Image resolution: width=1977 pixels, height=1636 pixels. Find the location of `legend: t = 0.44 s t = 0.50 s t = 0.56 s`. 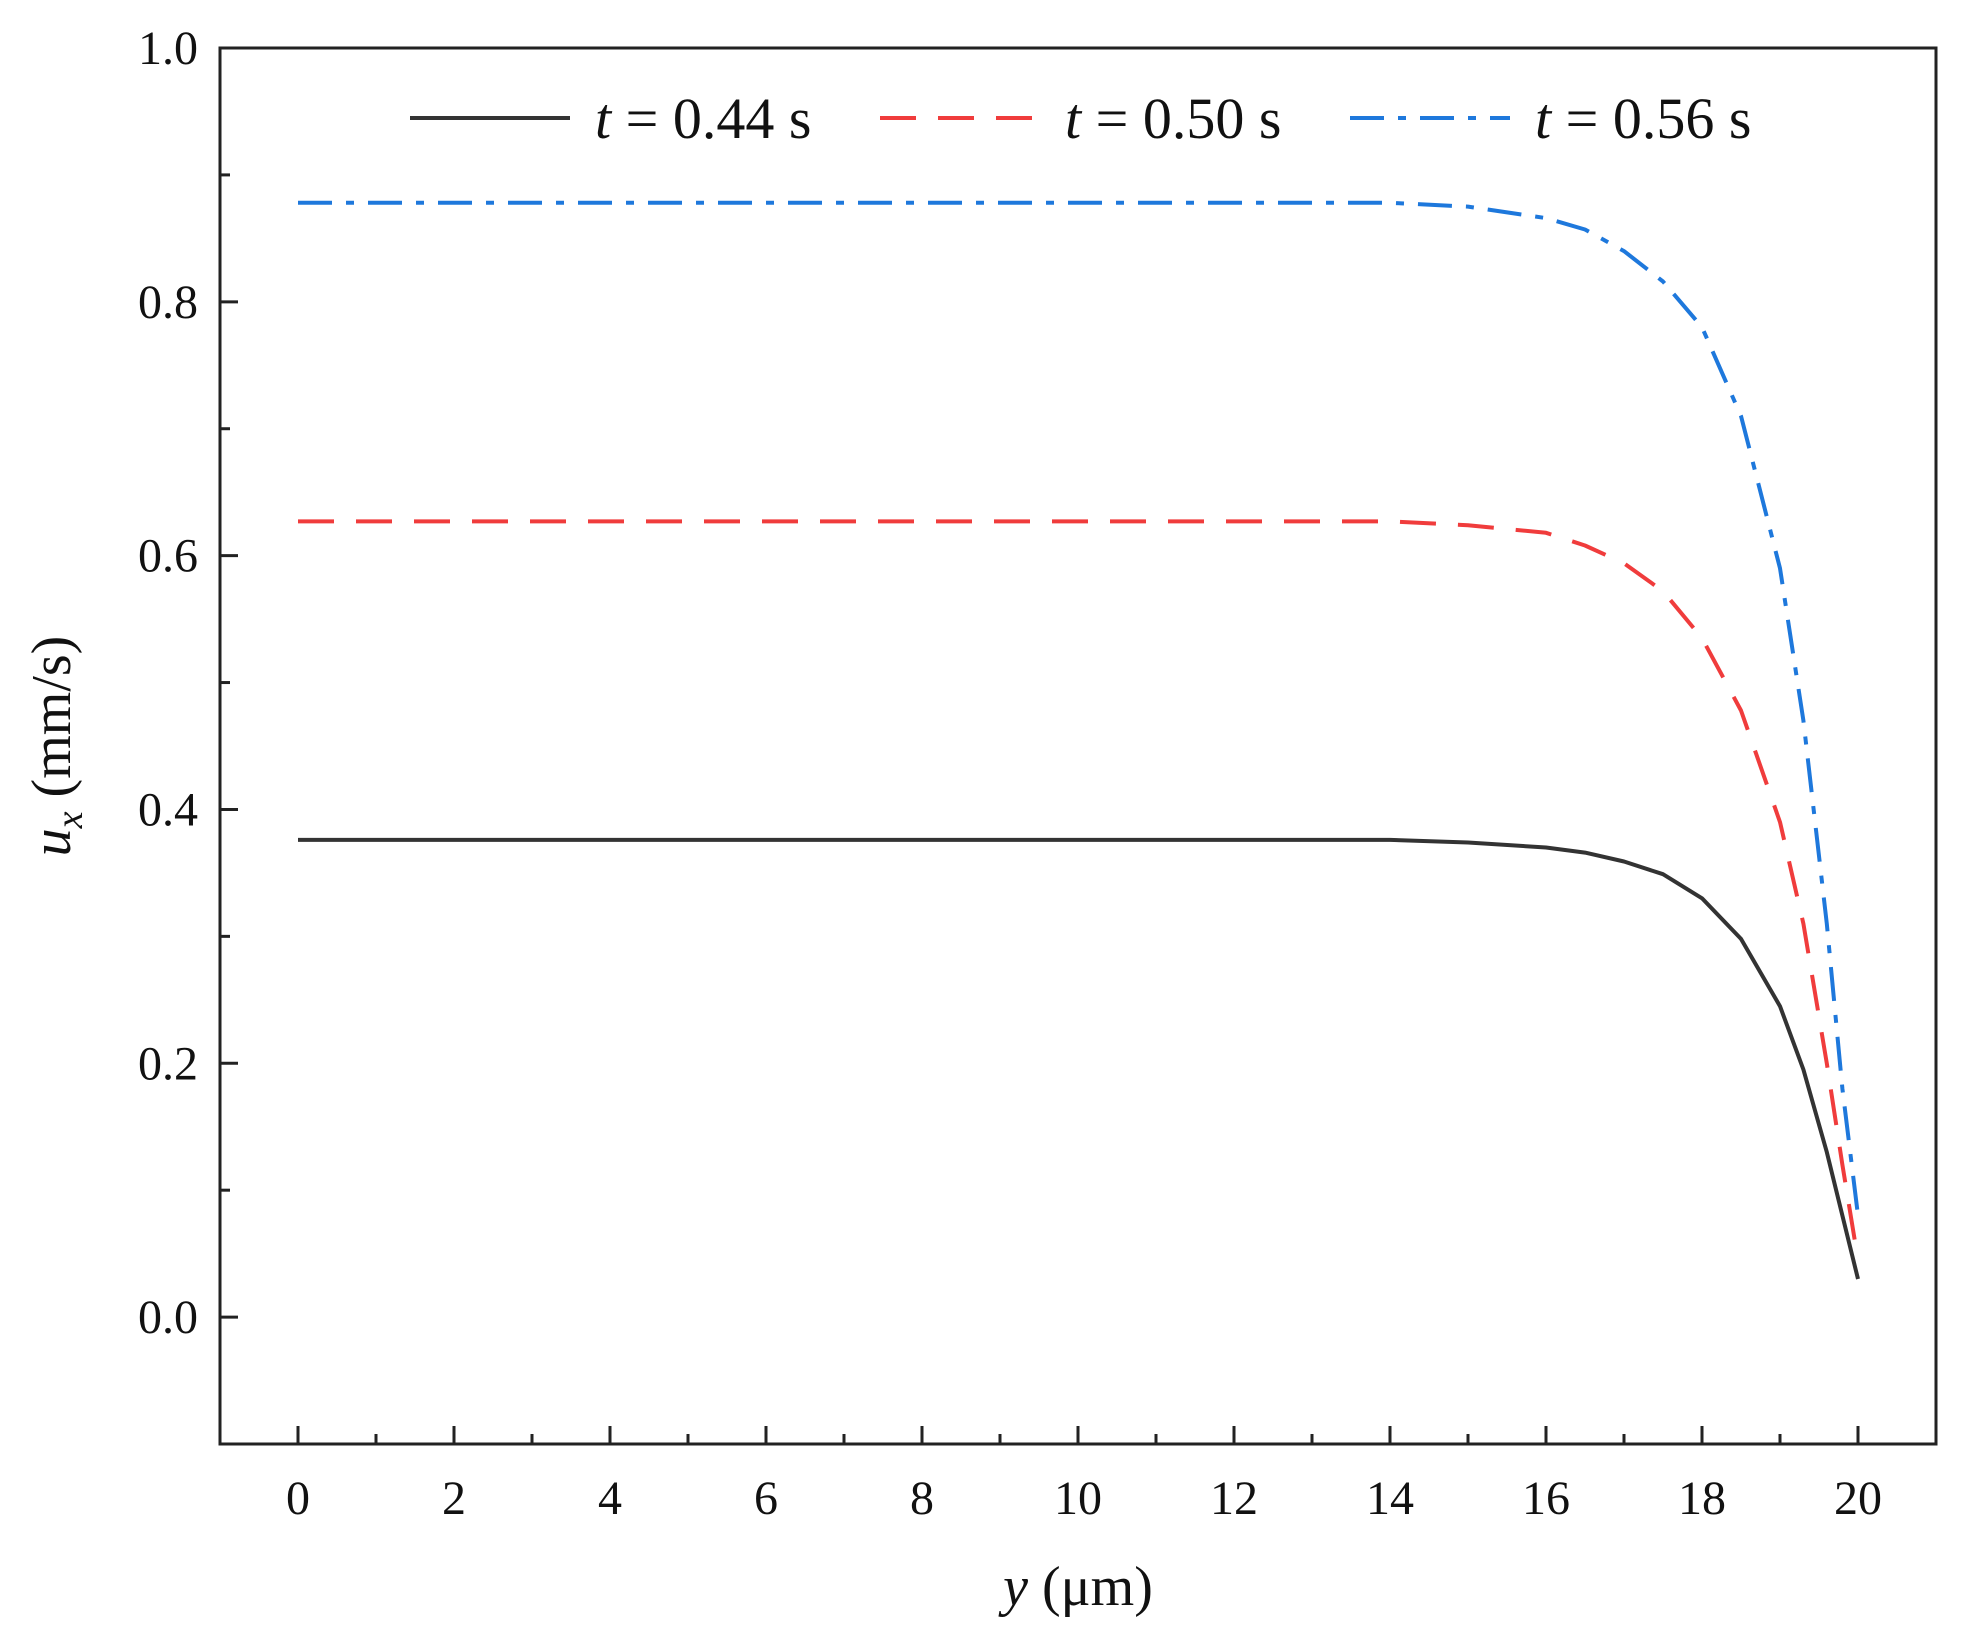

legend: t = 0.44 s t = 0.50 s t = 0.56 s is located at coordinates (1080, 118).